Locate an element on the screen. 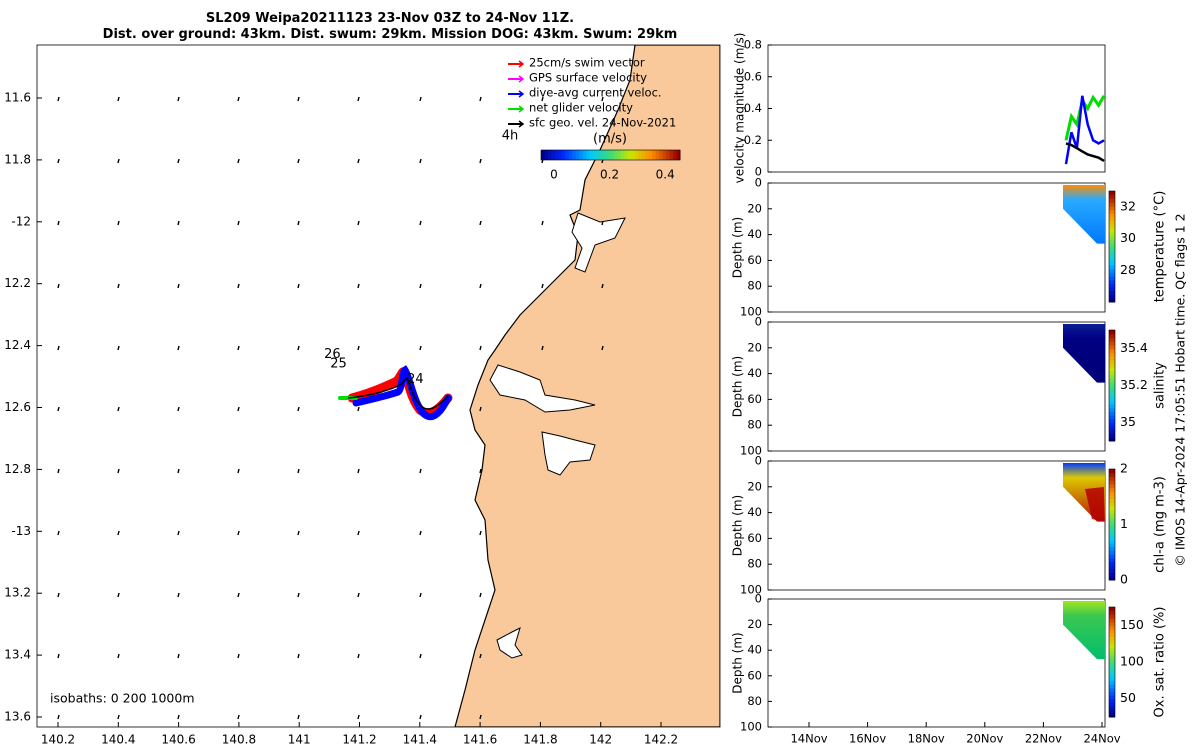 Image resolution: width=1200 pixels, height=750 pixels. x-tick-label: 141.8 is located at coordinates (540, 740).